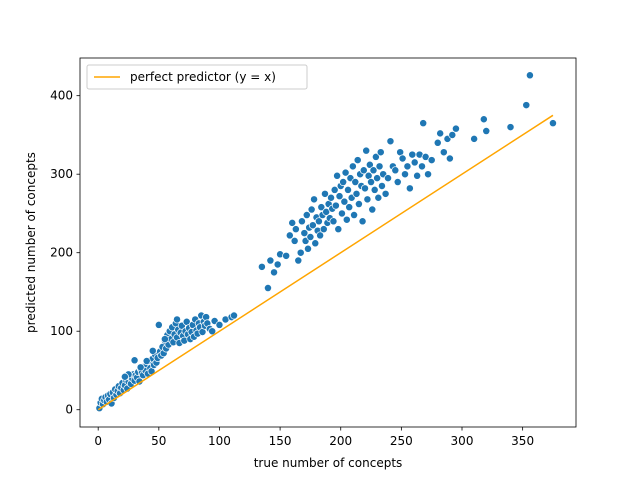  I want to click on x-tick-label: 300, so click(462, 441).